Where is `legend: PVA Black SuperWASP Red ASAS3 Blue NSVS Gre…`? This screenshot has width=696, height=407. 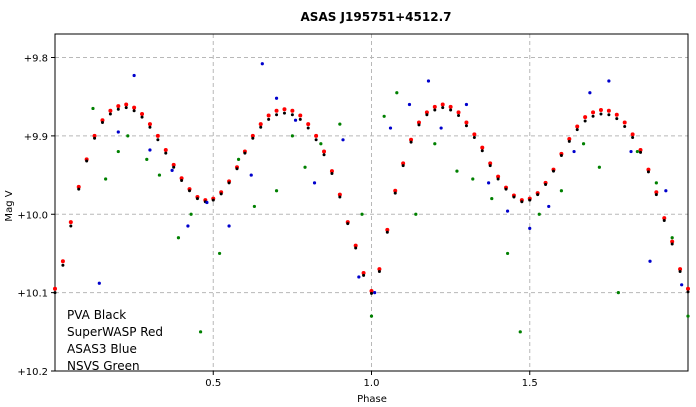 legend: PVA Black SuperWASP Red ASAS3 Blue NSVS Gre… is located at coordinates (115, 340).